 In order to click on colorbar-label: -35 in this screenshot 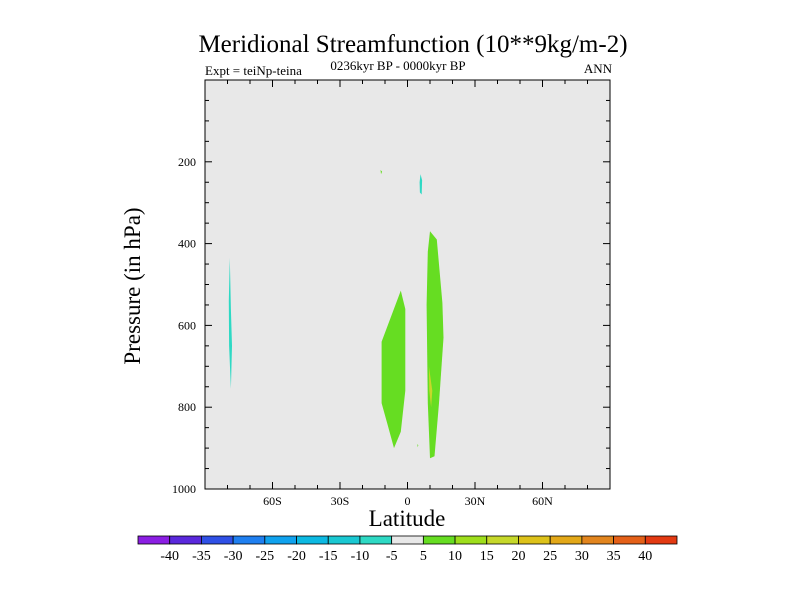, I will do `click(201, 556)`.